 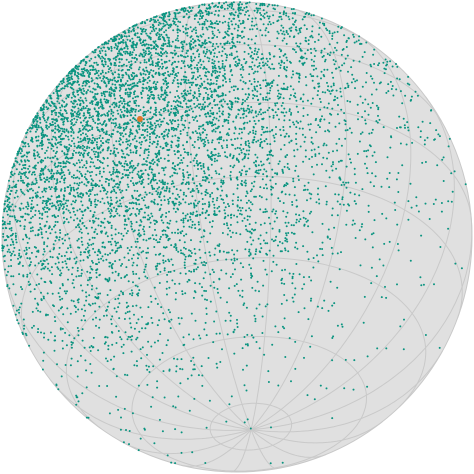 I want to click on grid-line, so click(x=241, y=451).